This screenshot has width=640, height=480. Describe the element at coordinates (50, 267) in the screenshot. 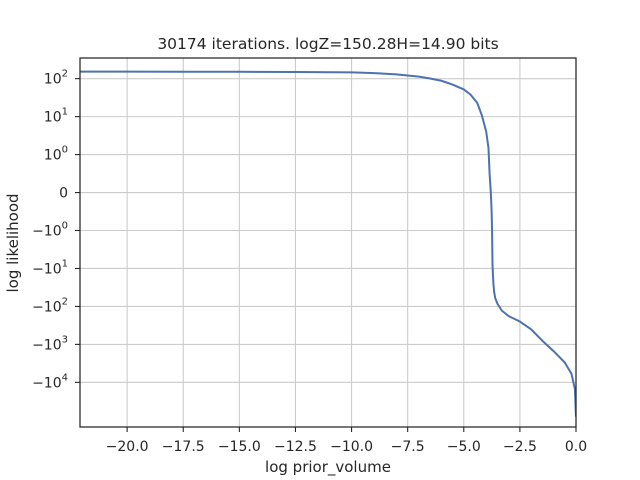

I see `y-tick-label: −101` at that location.